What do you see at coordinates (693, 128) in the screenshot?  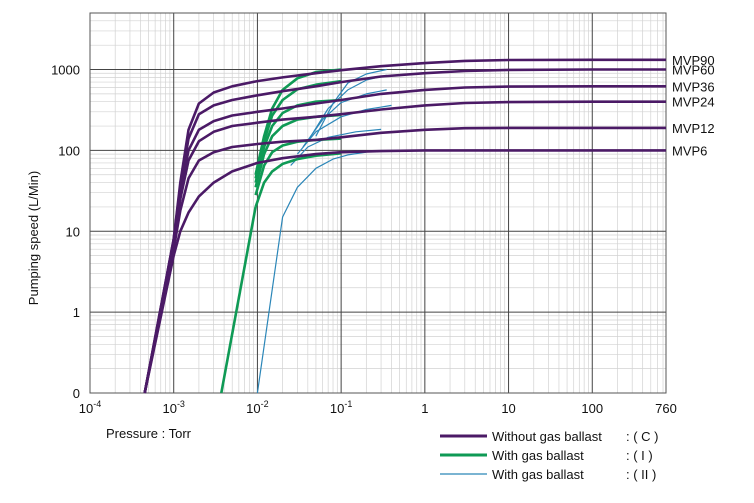 I see `mvp12-label: MVP12` at bounding box center [693, 128].